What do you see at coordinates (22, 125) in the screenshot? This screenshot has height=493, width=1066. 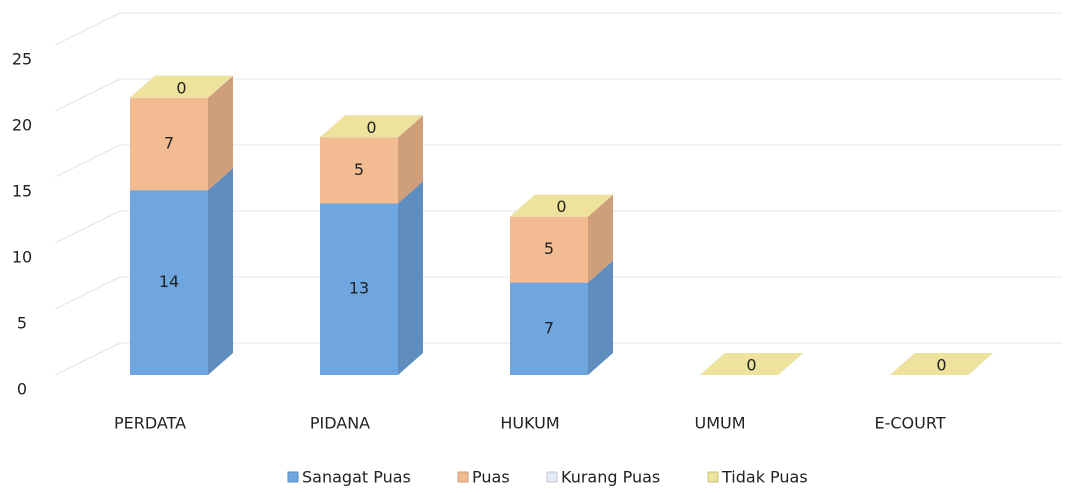 I see `y-tick-label: 20` at bounding box center [22, 125].